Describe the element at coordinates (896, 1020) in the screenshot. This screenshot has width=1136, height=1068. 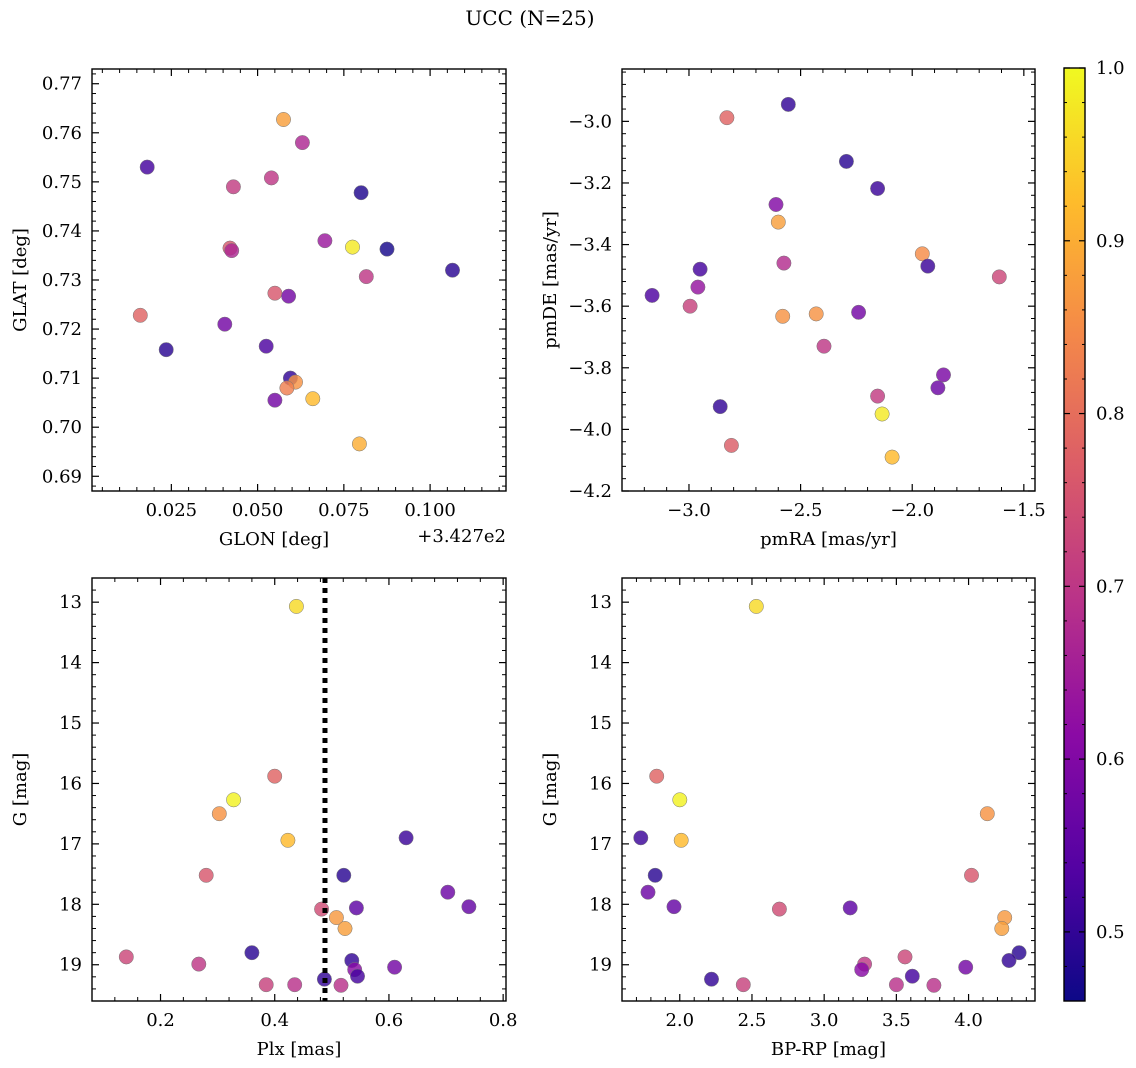
I see `x-tick-label: 3.5` at that location.